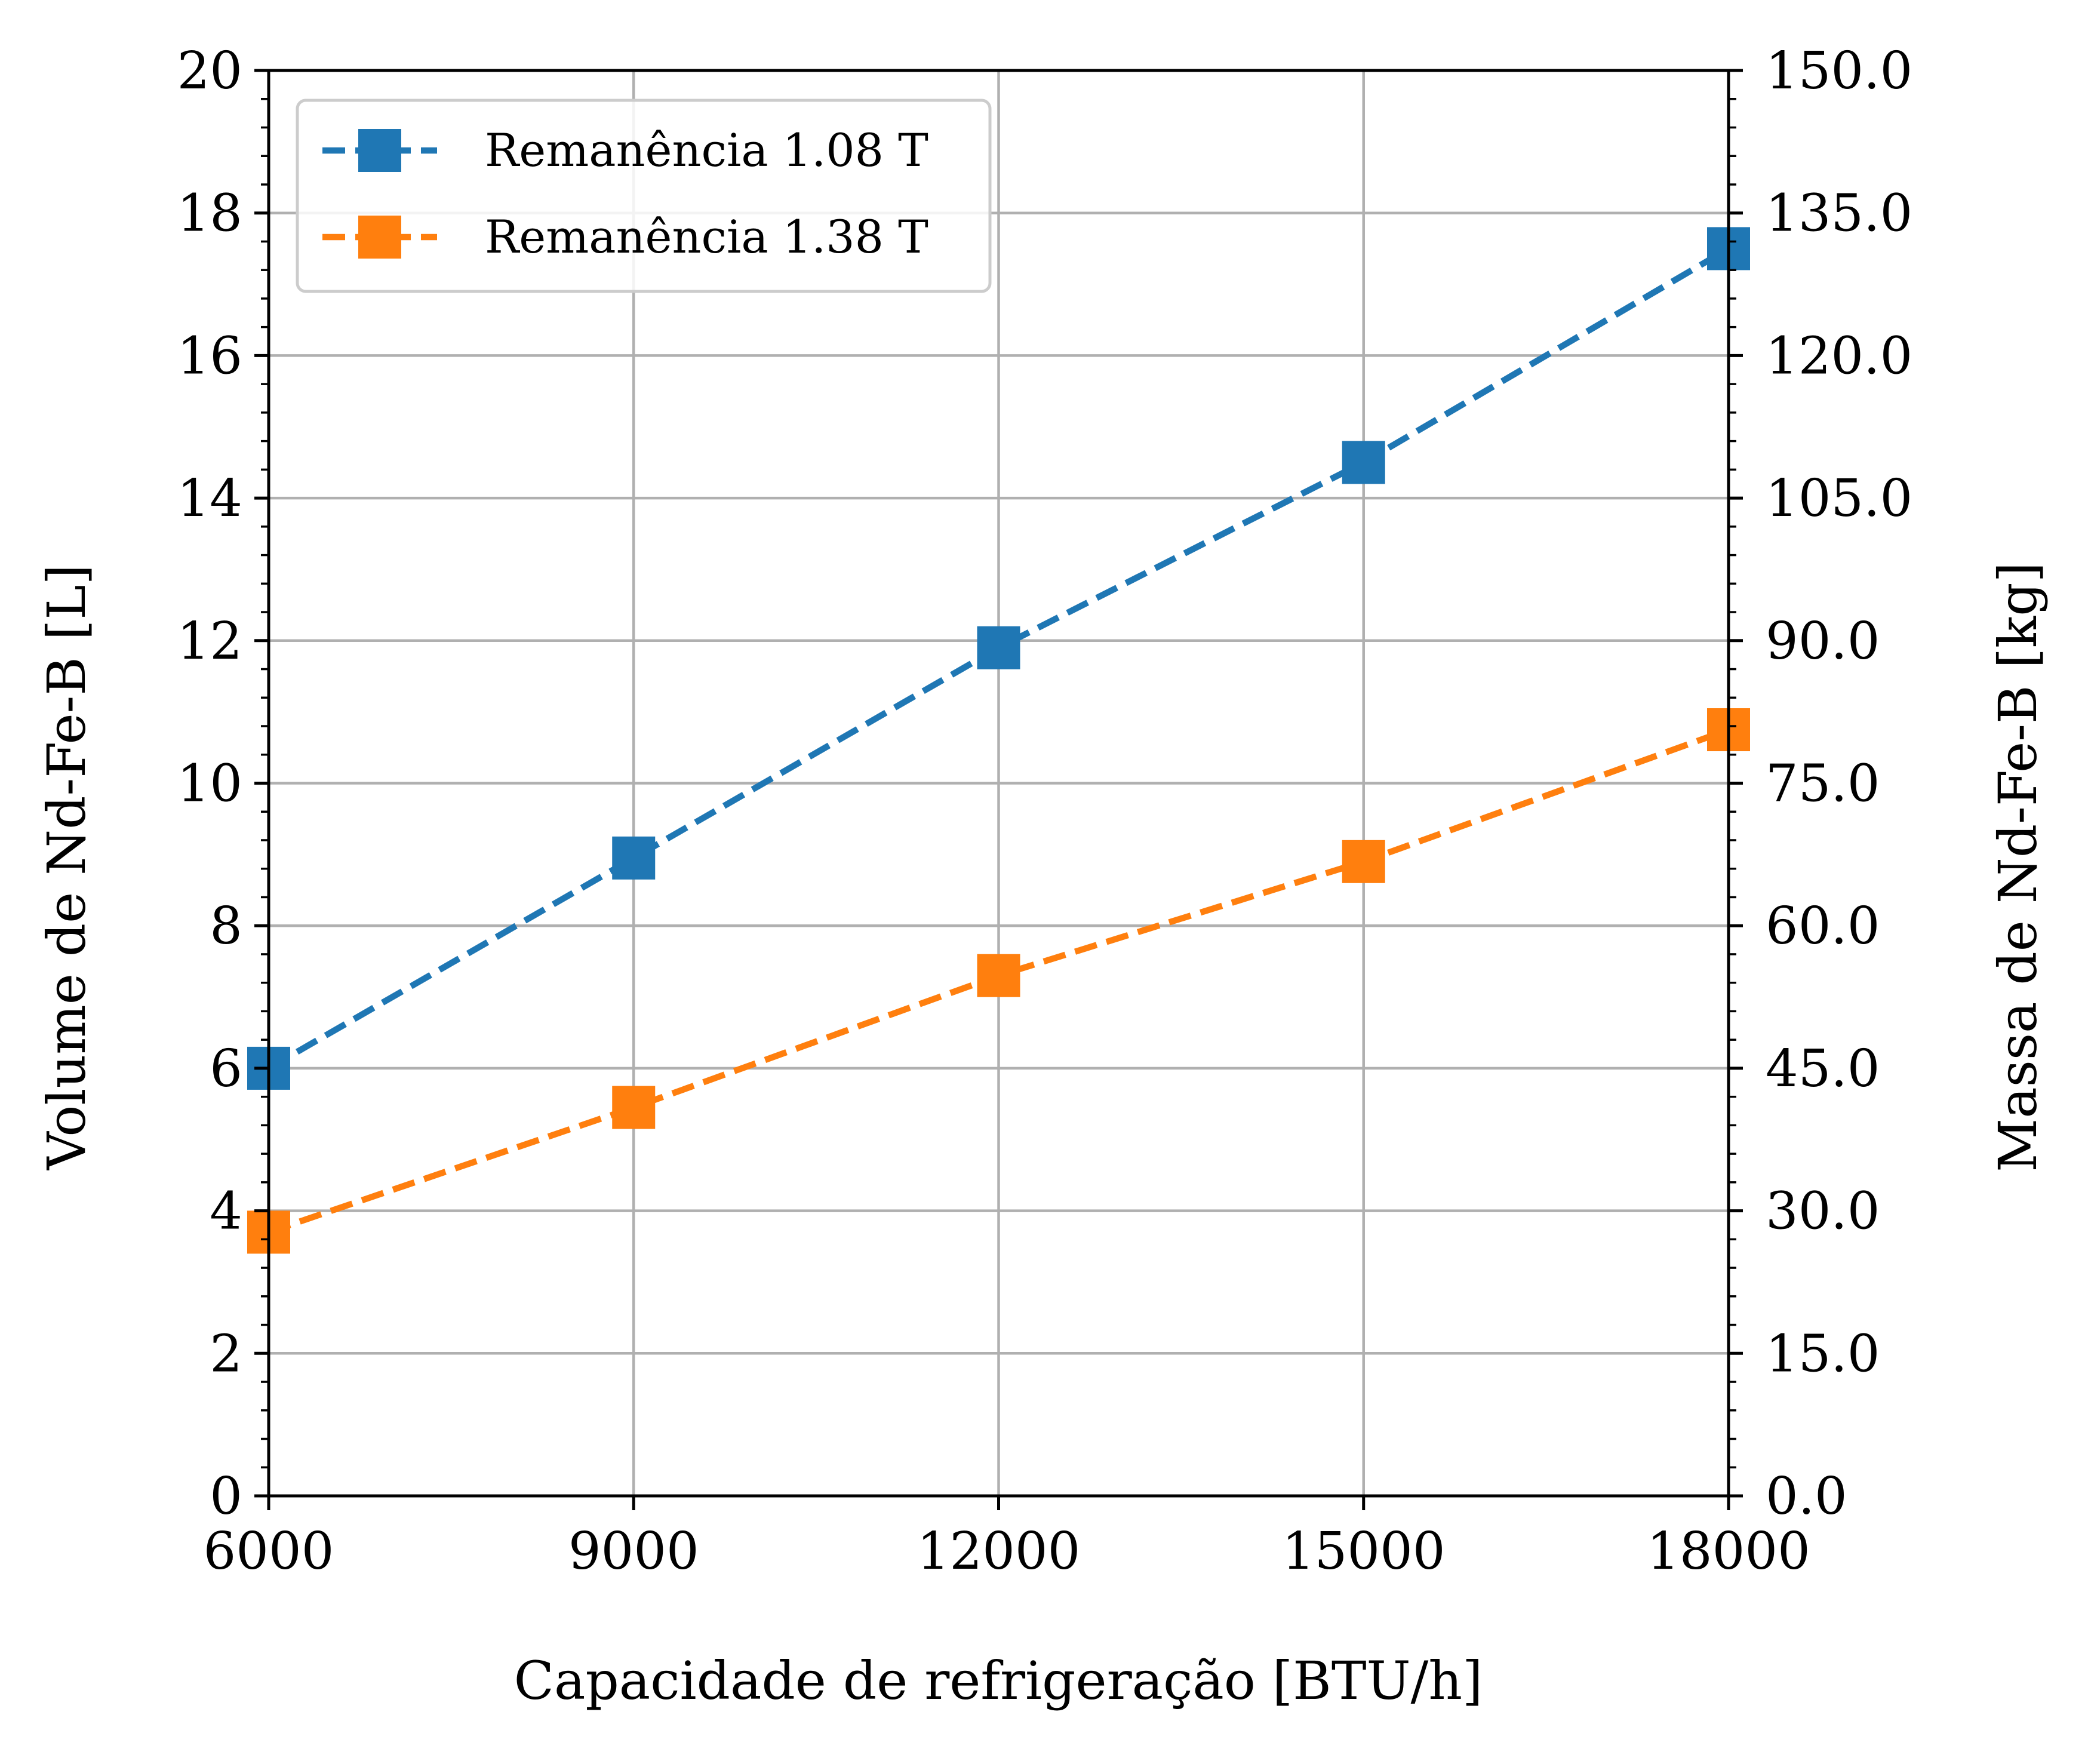 The image size is (2088, 1764). What do you see at coordinates (209, 498) in the screenshot?
I see `y-tick-label: 14` at bounding box center [209, 498].